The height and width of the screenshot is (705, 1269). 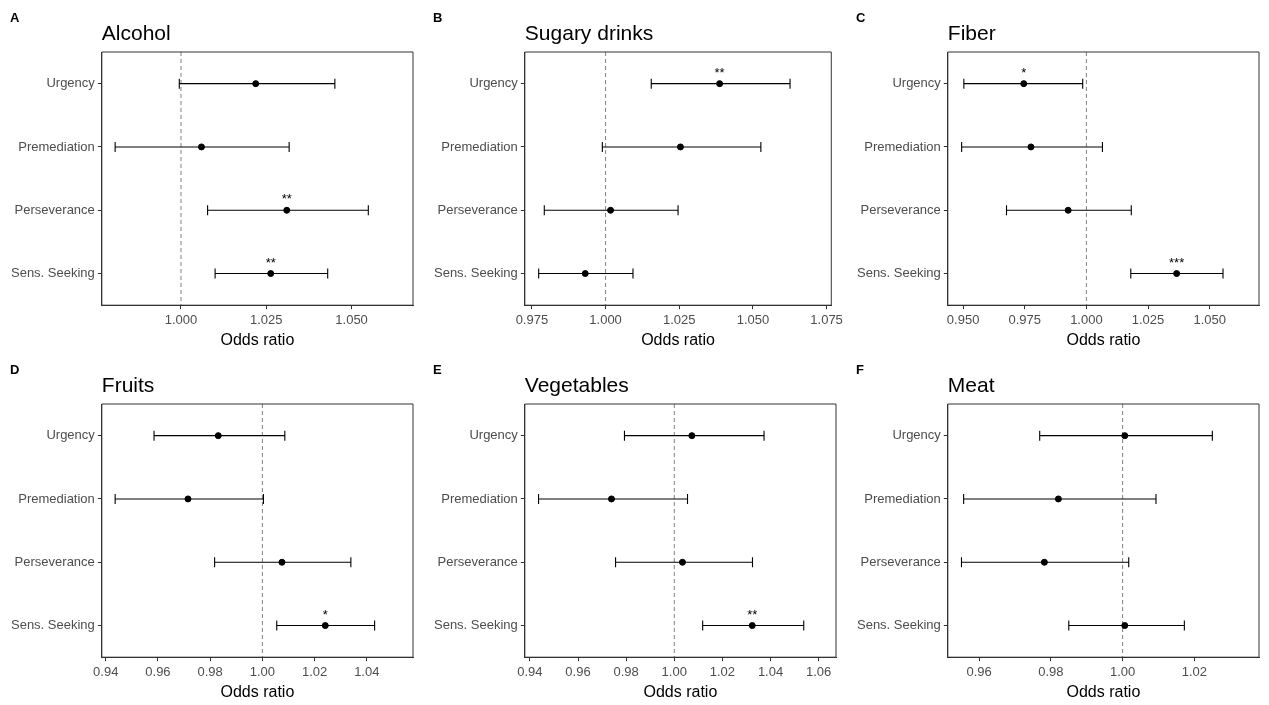 I want to click on x-tick-label: 1.06, so click(x=819, y=671).